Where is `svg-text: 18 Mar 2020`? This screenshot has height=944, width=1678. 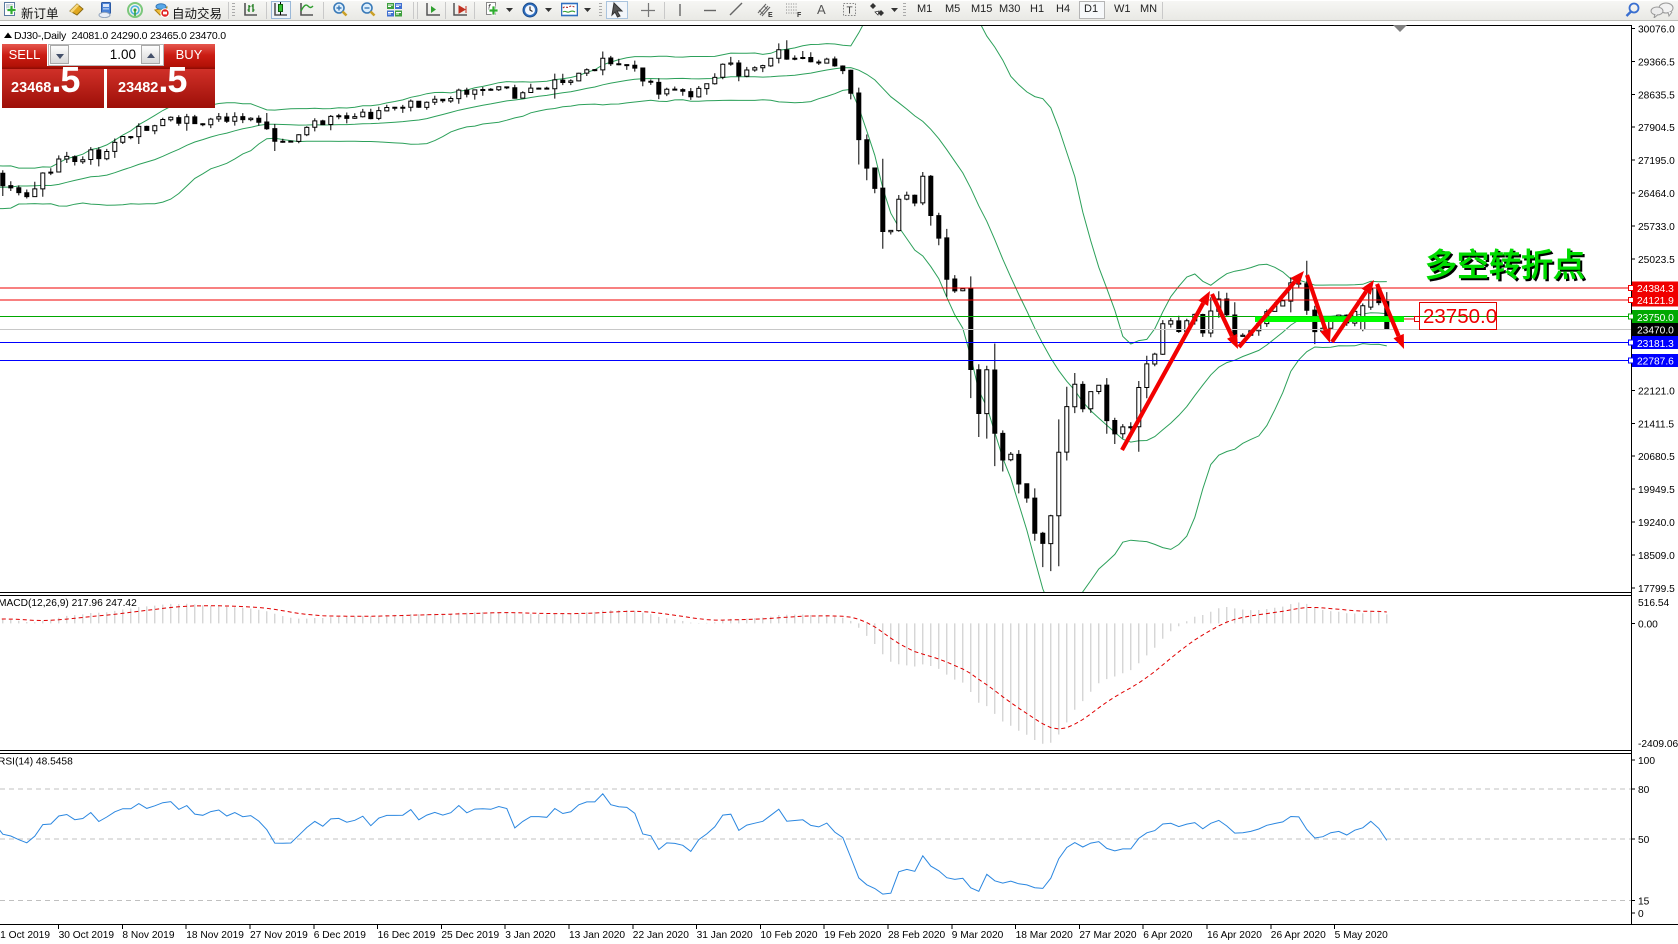
svg-text: 18 Mar 2020 is located at coordinates (1045, 935).